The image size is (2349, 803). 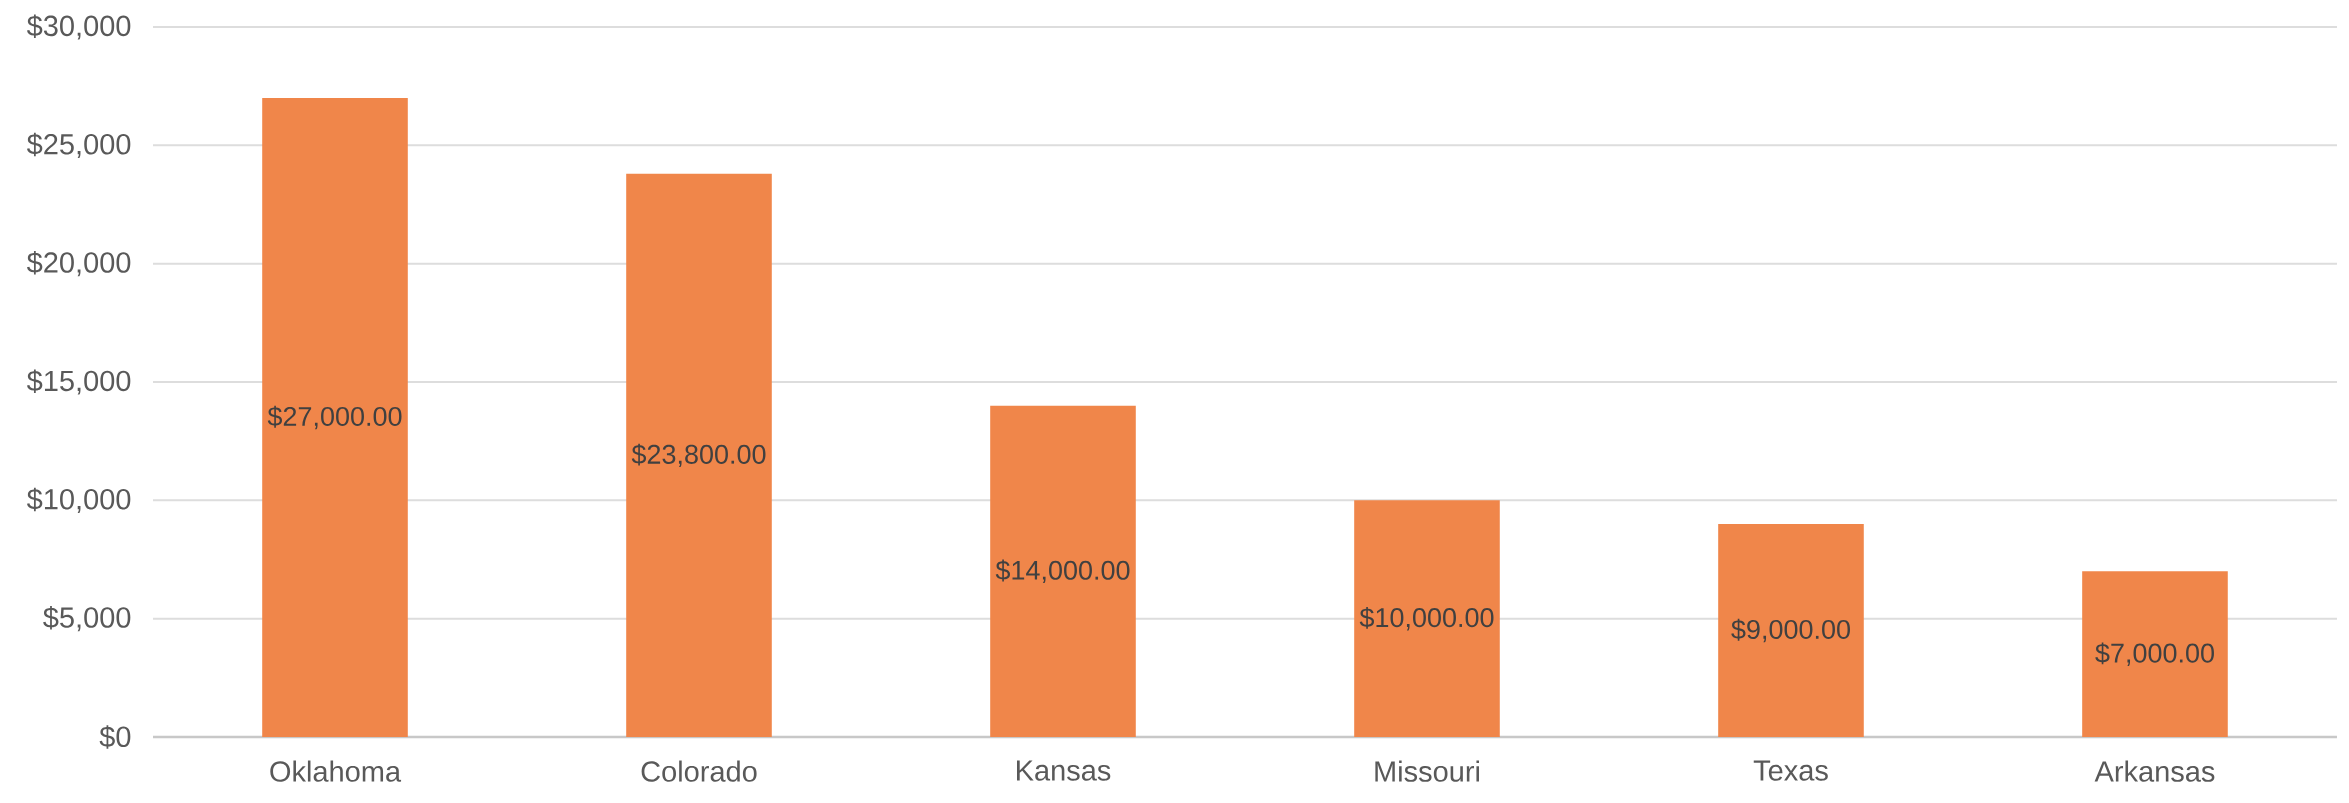 I want to click on x-tick-label: Kansas, so click(x=1064, y=770).